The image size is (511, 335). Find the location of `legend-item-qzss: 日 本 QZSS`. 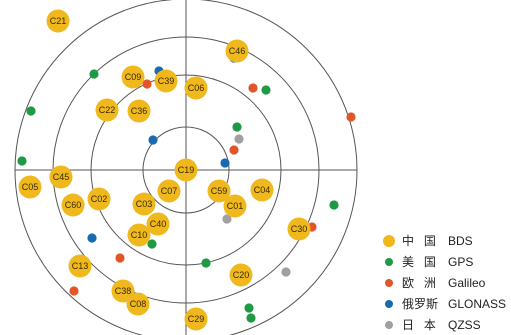

legend-item-qzss: 日 本 QZSS is located at coordinates (447, 324).